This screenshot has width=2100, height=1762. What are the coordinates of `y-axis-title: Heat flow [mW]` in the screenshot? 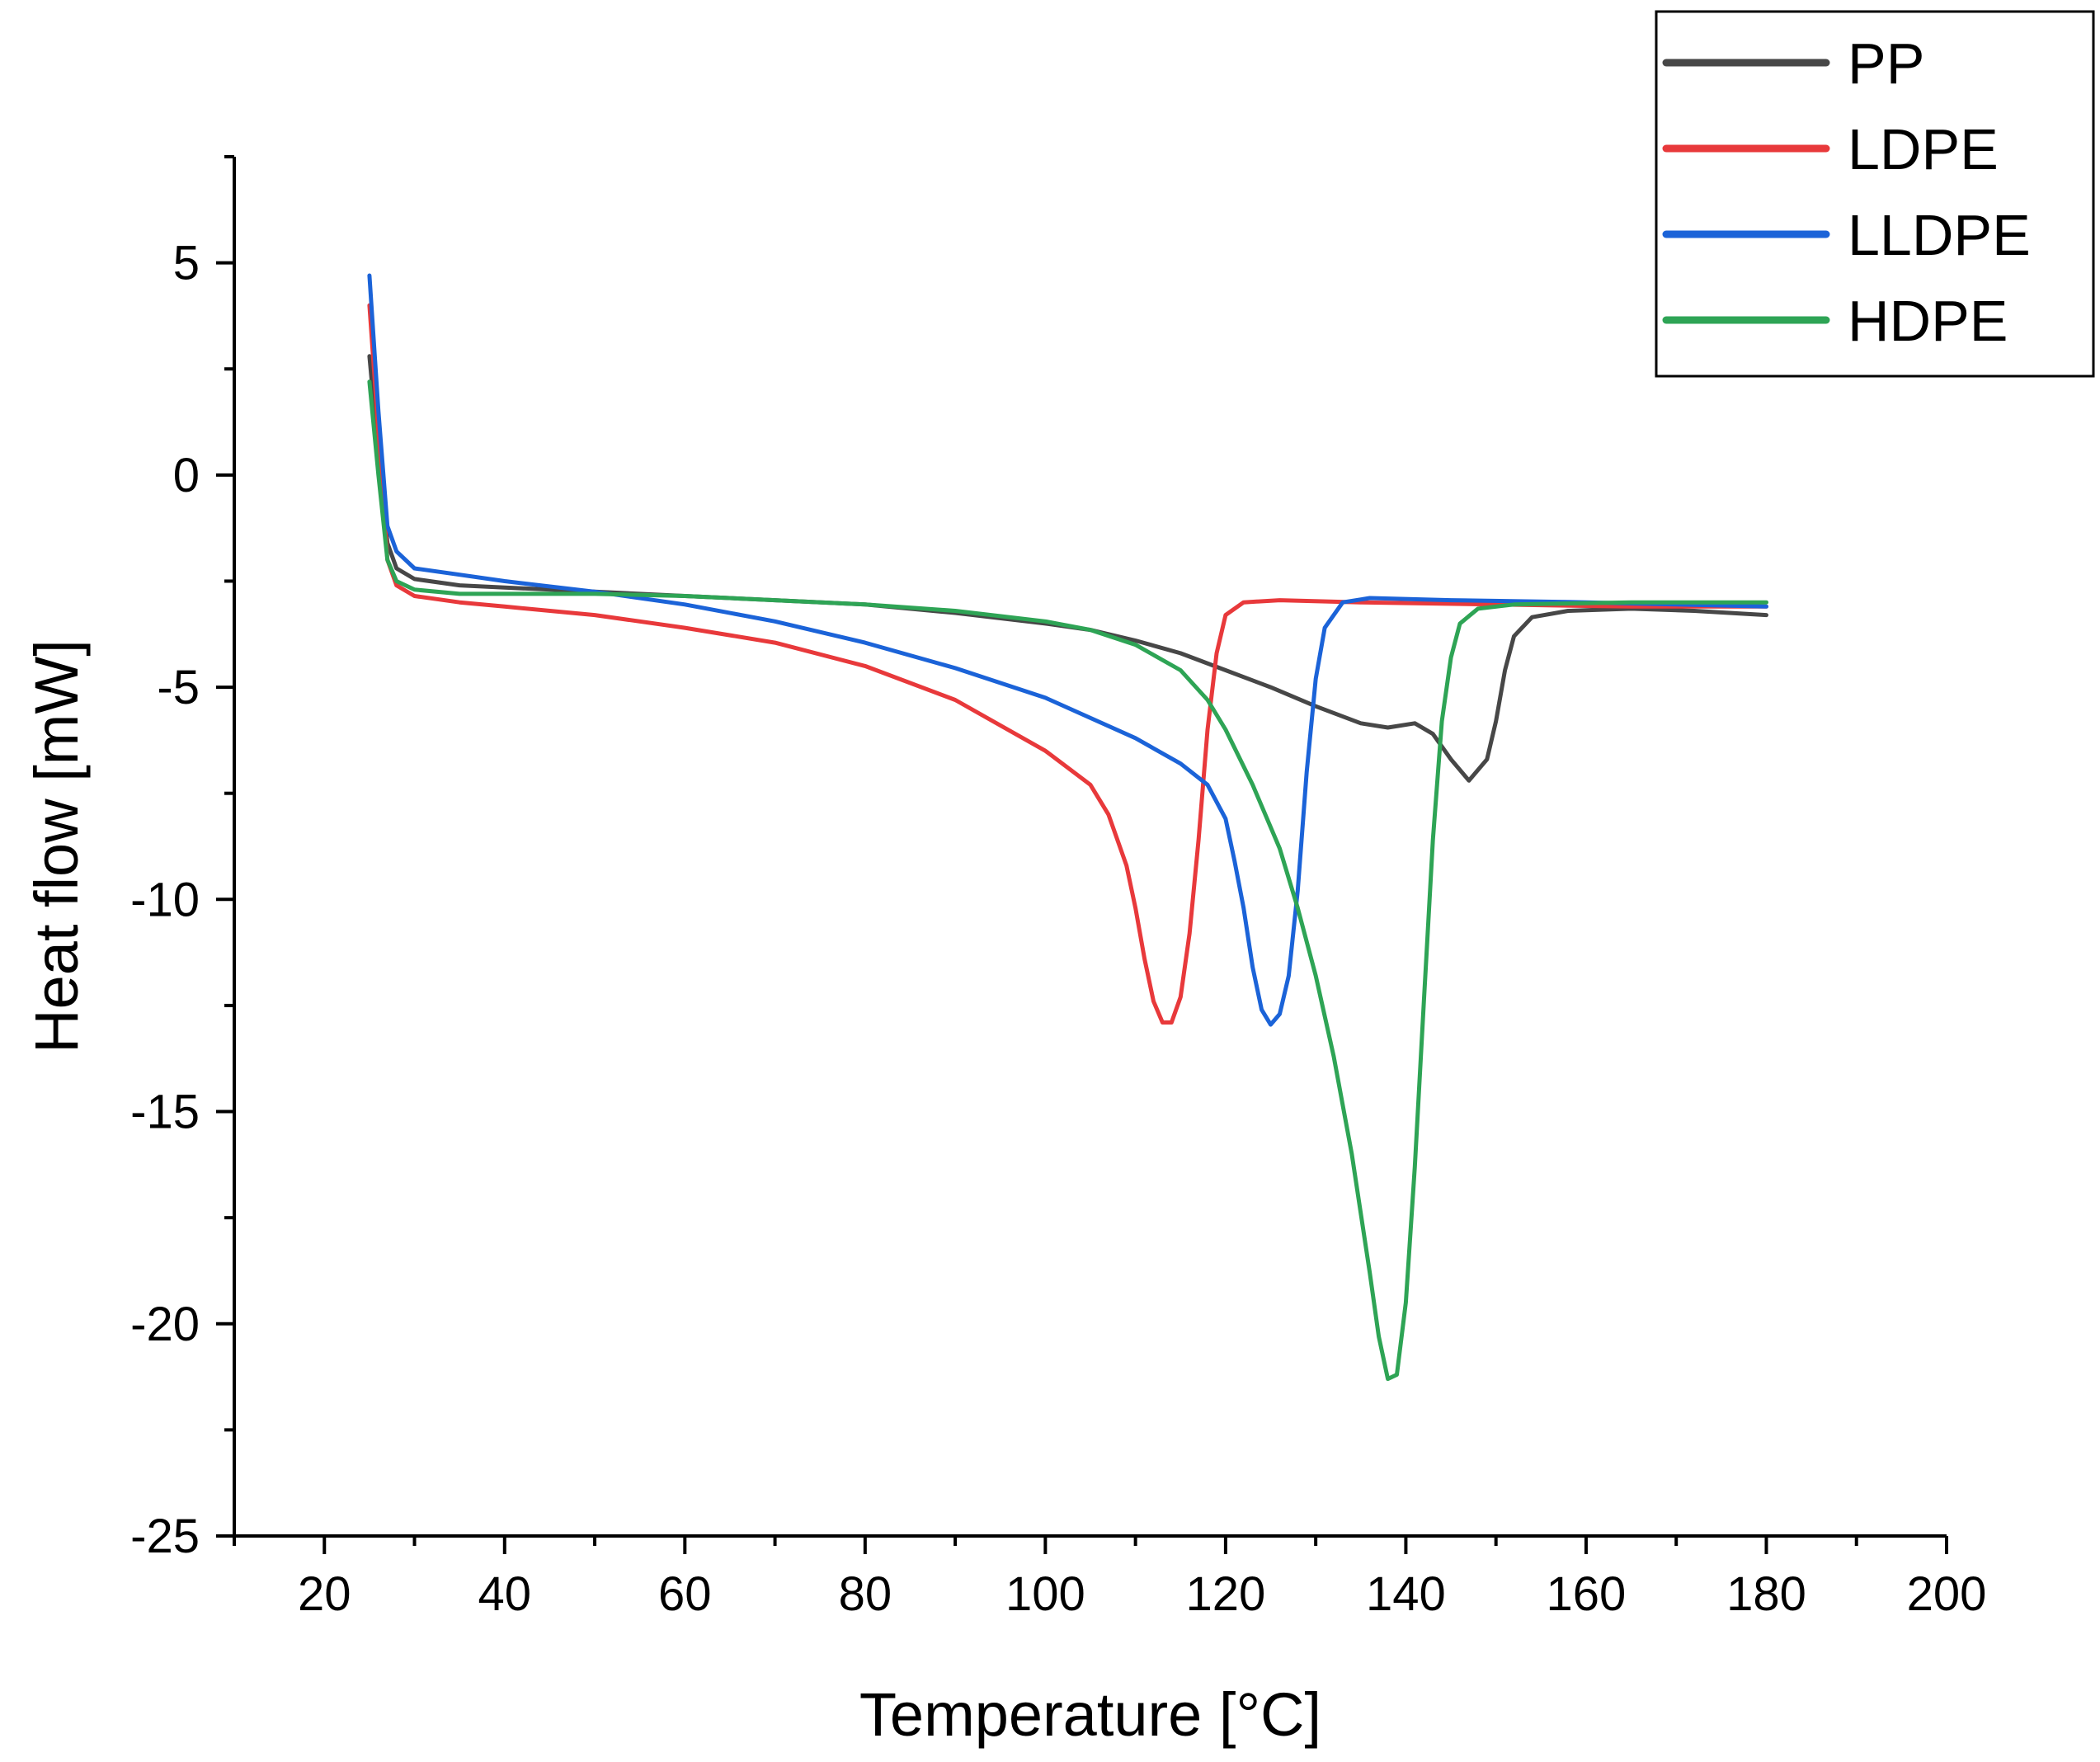 It's located at (56, 846).